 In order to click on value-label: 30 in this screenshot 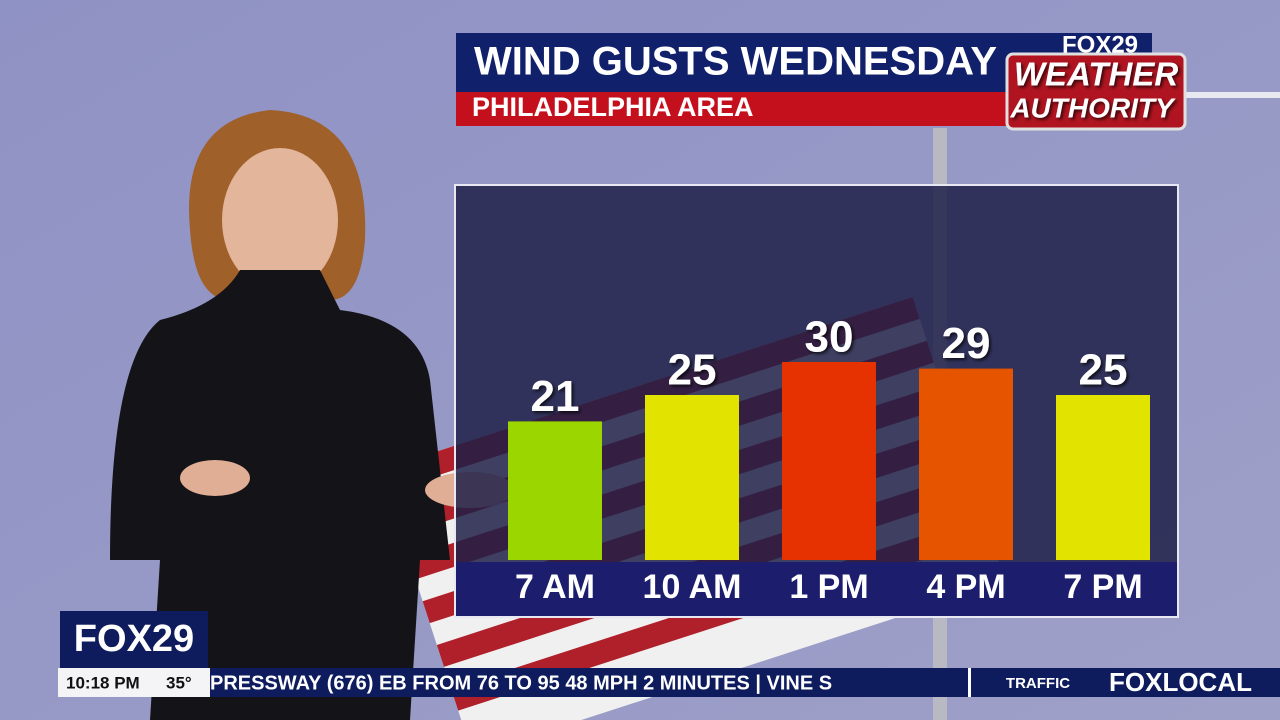, I will do `click(829, 337)`.